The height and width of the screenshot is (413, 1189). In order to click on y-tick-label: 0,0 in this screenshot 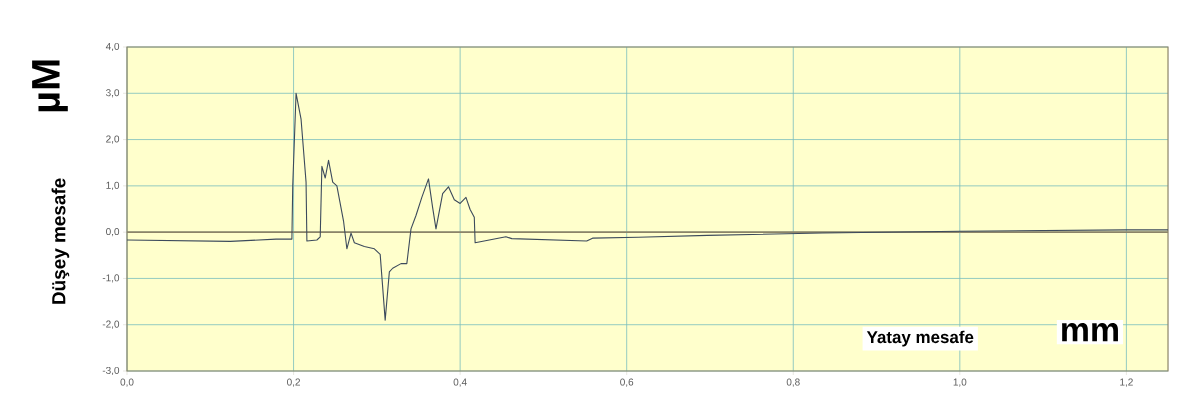, I will do `click(113, 232)`.